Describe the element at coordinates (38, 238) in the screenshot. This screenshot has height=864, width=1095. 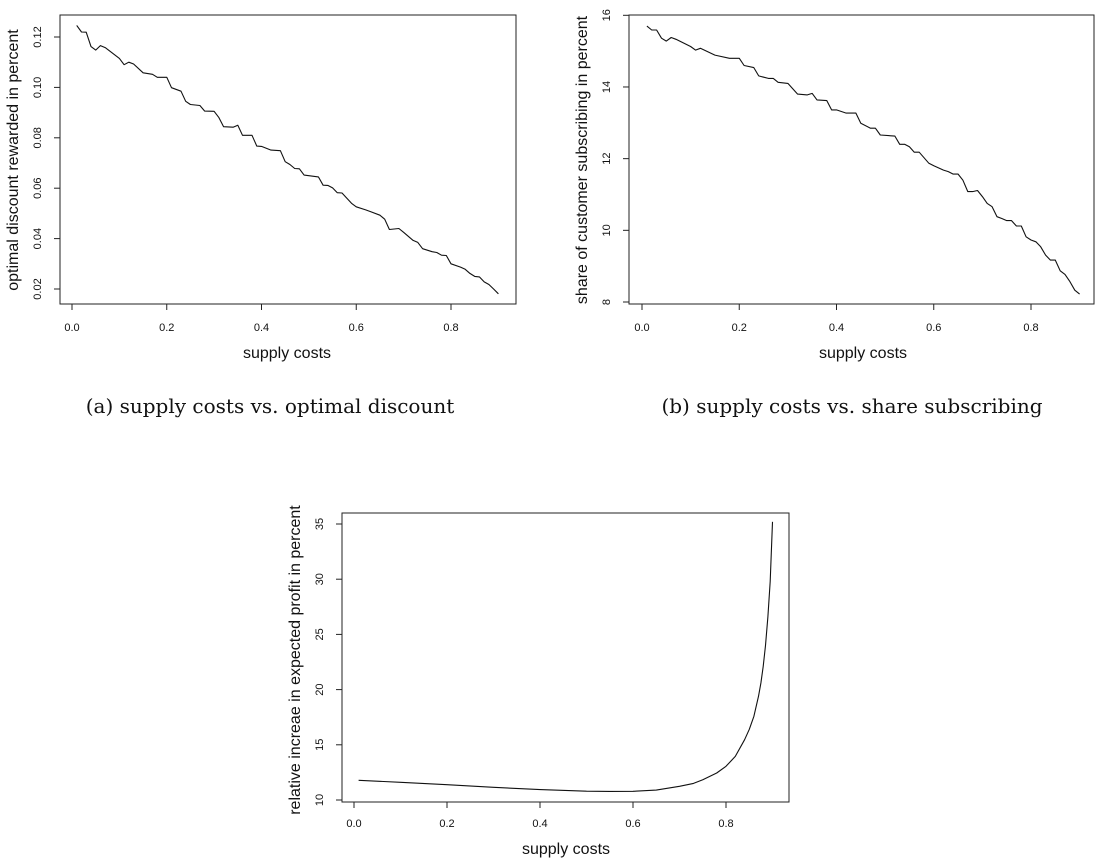
I see `y-tick-label: 0.04` at that location.